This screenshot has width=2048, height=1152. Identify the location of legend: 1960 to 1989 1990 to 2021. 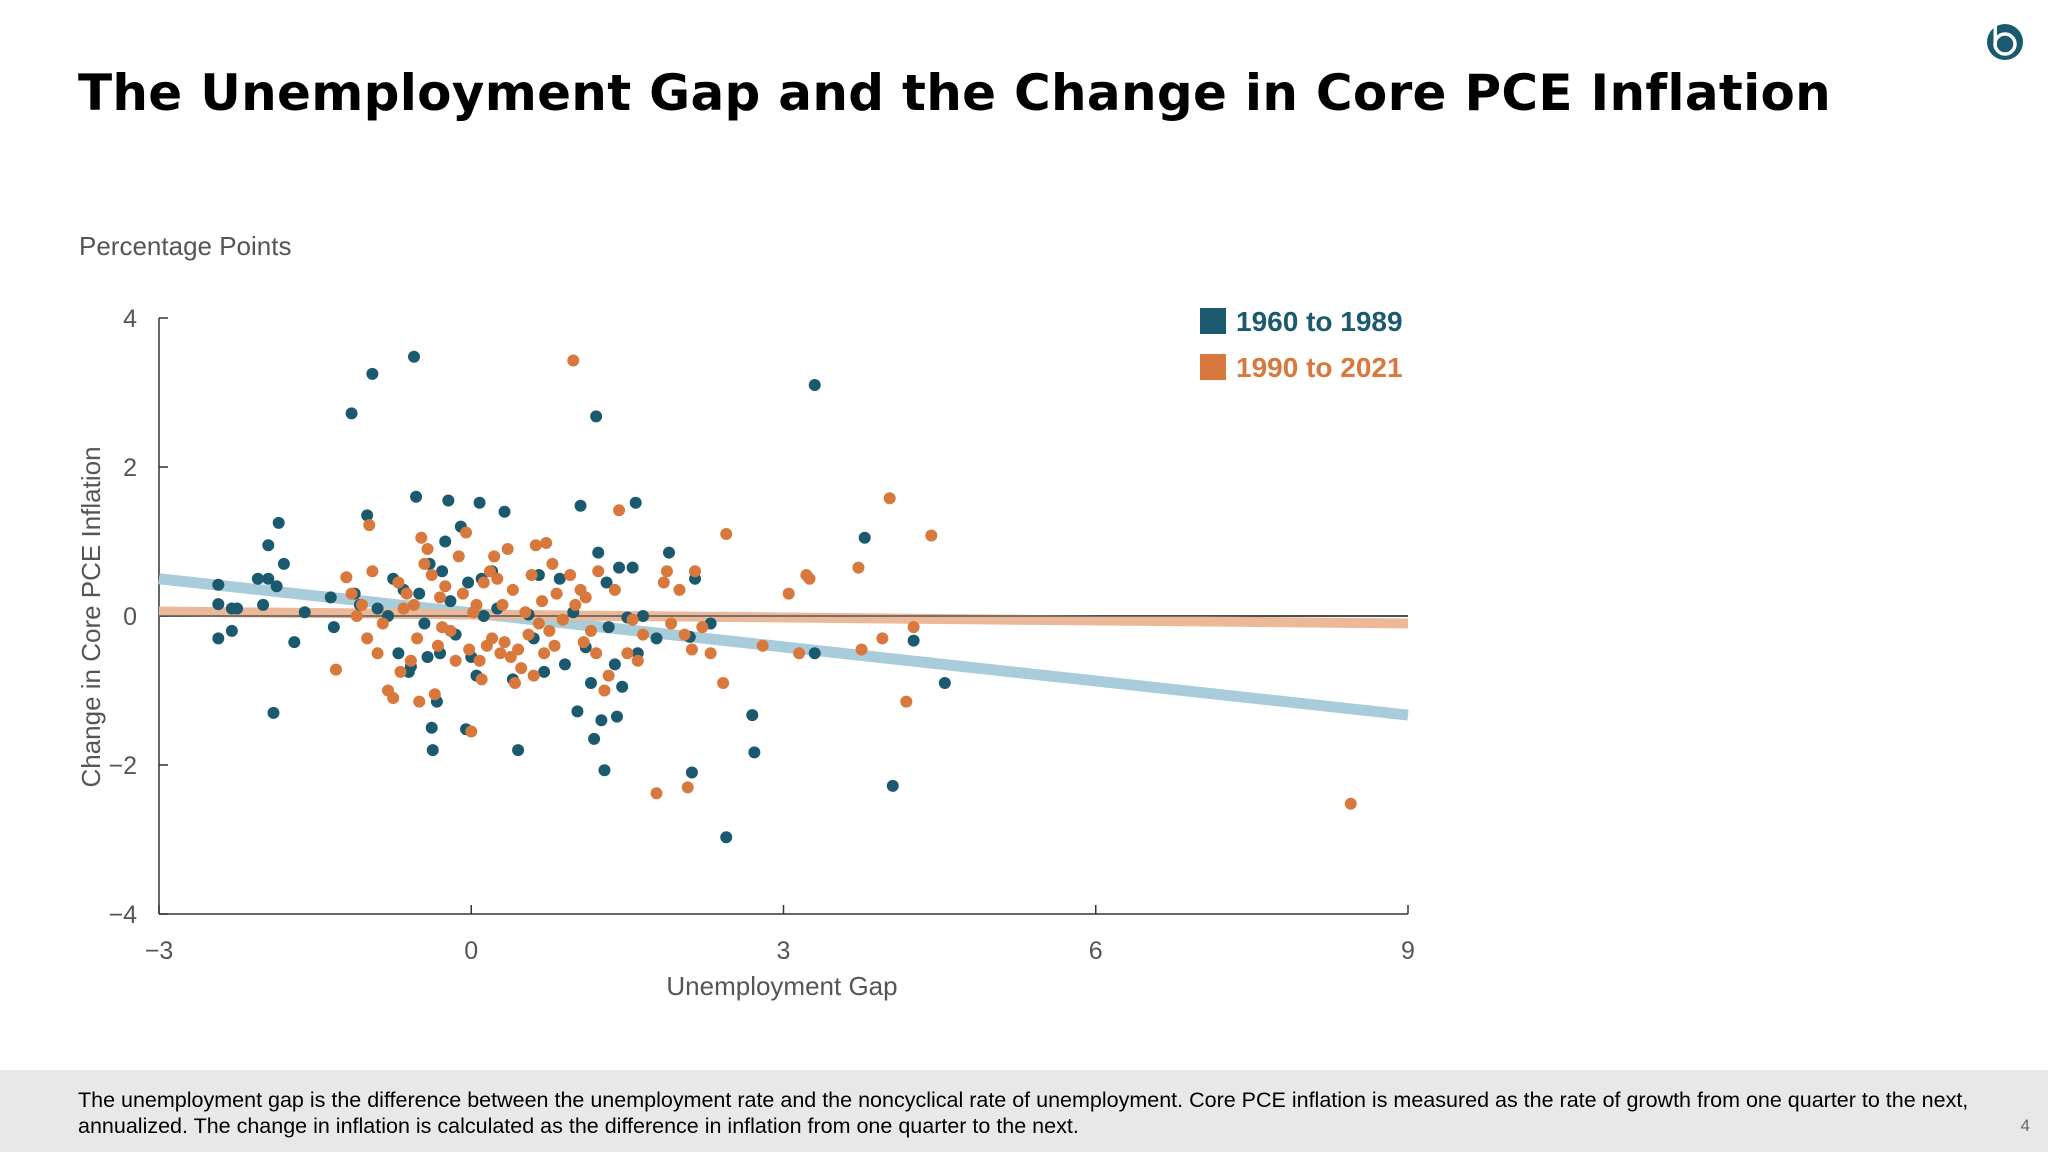
(1301, 344).